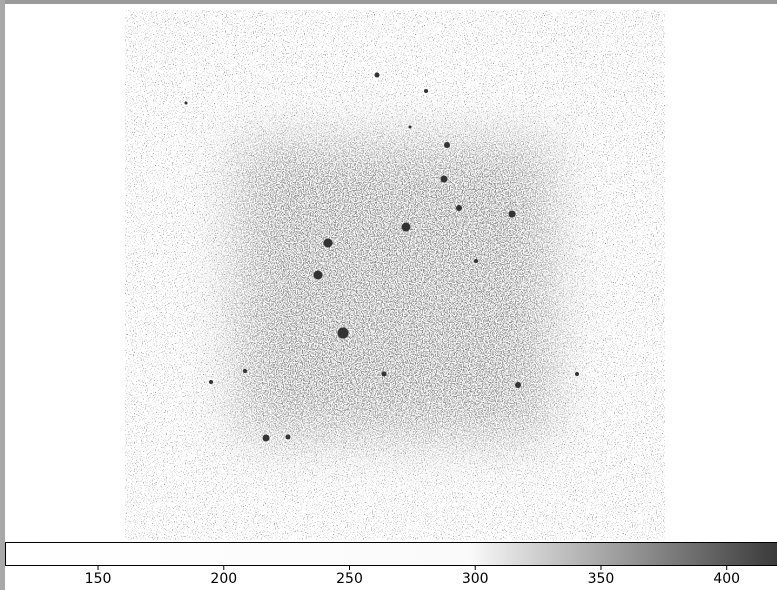  What do you see at coordinates (601, 579) in the screenshot?
I see `tick-label: 350` at bounding box center [601, 579].